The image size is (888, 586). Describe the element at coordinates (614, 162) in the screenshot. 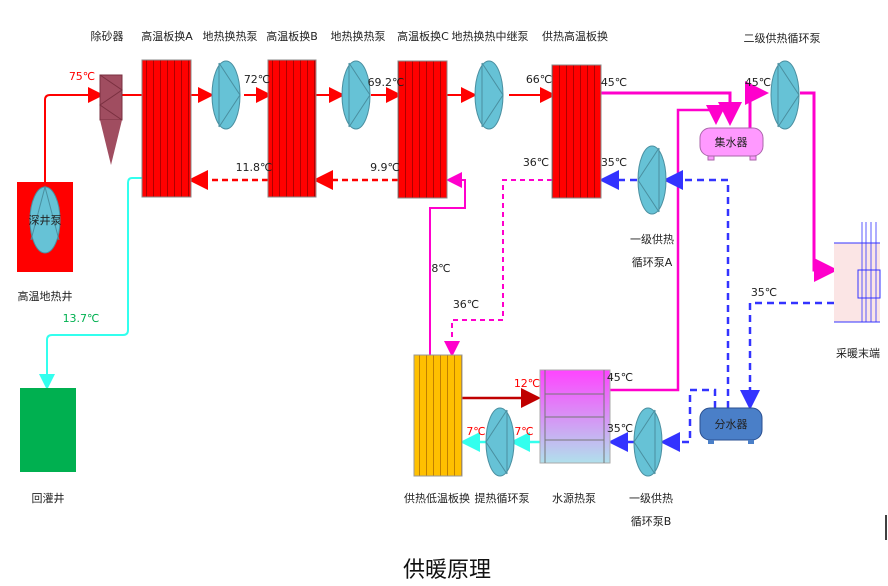

I see `temp-supply-hx-return-in: 35℃` at that location.